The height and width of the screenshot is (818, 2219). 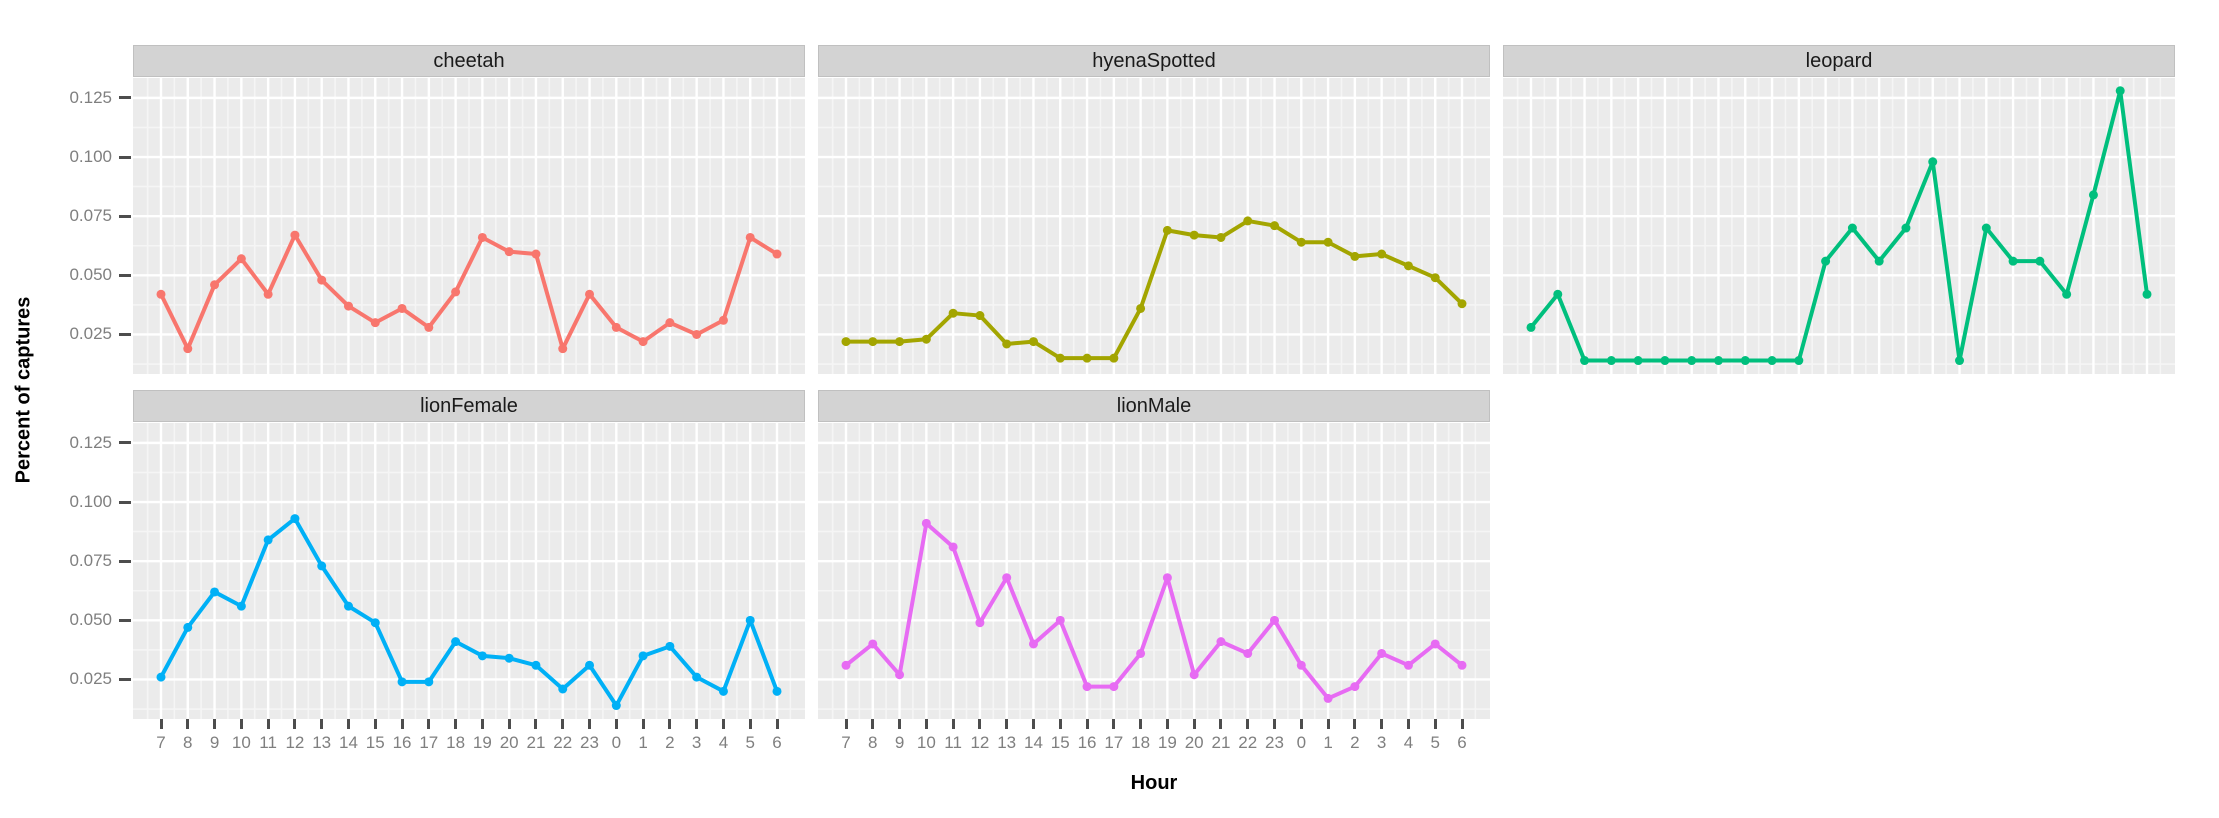 What do you see at coordinates (295, 519) in the screenshot?
I see `lionFemale-point-h12` at bounding box center [295, 519].